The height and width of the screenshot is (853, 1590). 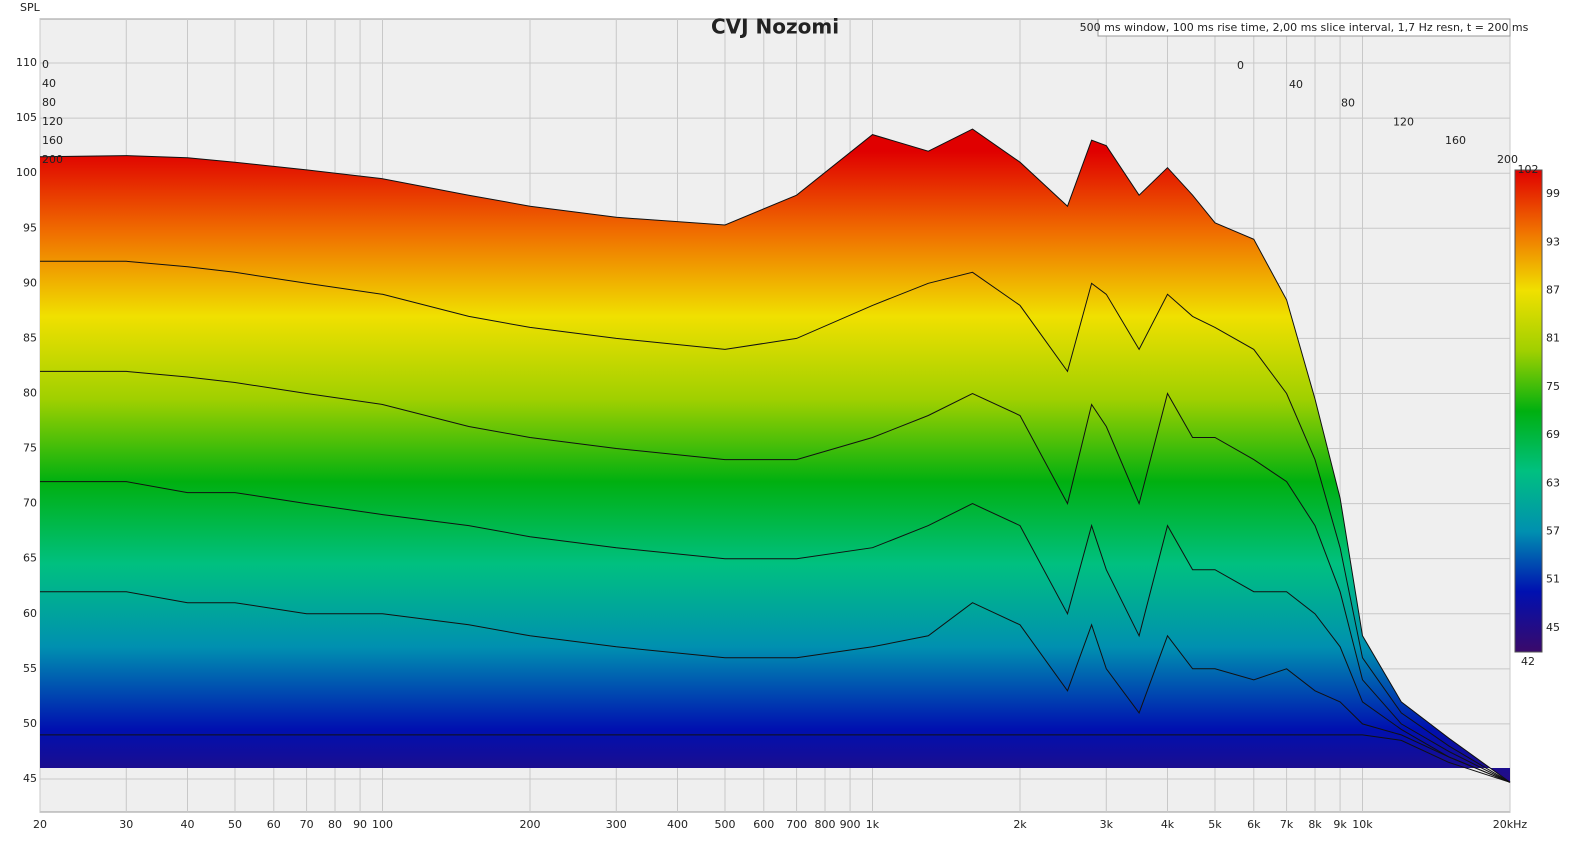 I want to click on y-tick-label: 80, so click(x=30, y=392).